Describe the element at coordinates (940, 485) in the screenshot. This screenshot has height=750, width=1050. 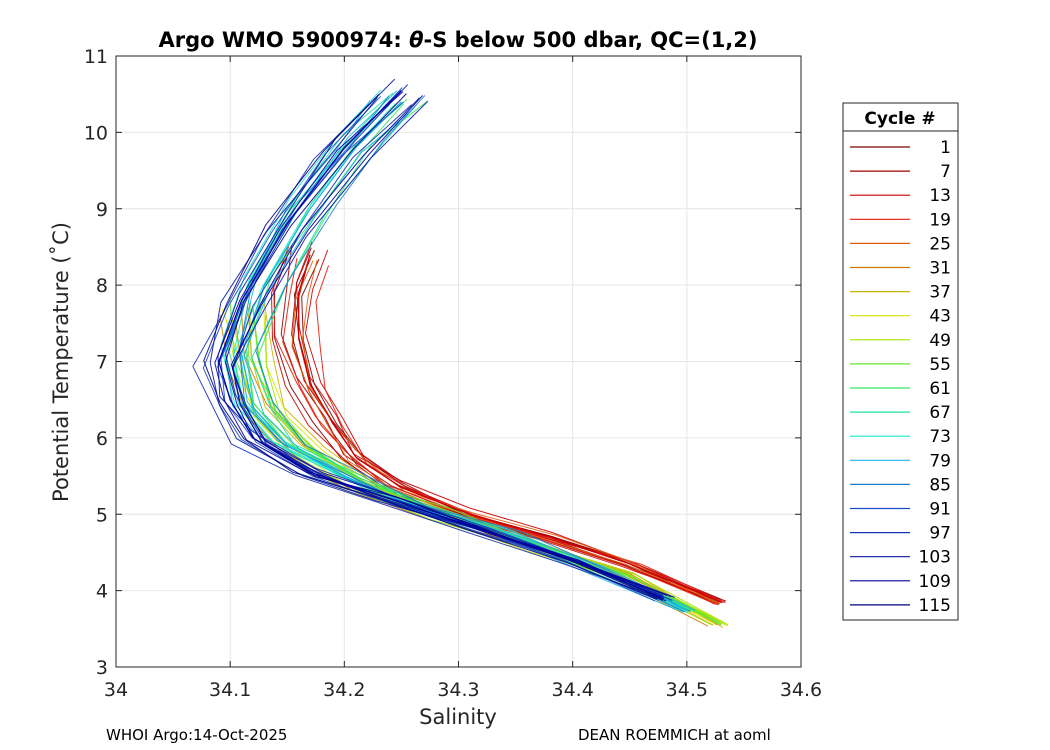
I see `legend-entry-label: 85` at that location.